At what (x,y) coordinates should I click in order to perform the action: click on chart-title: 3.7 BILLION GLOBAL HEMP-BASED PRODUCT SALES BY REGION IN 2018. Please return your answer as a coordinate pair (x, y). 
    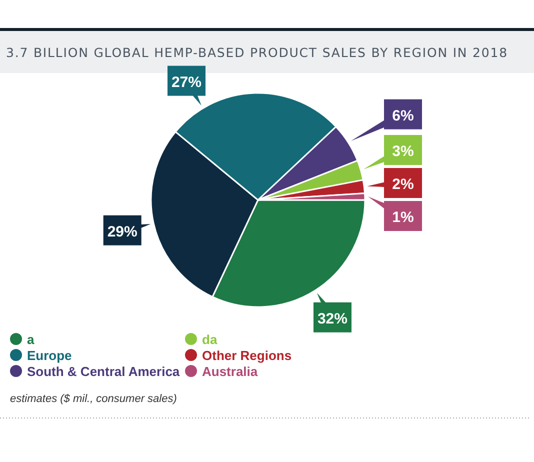
    Looking at the image, I should click on (257, 52).